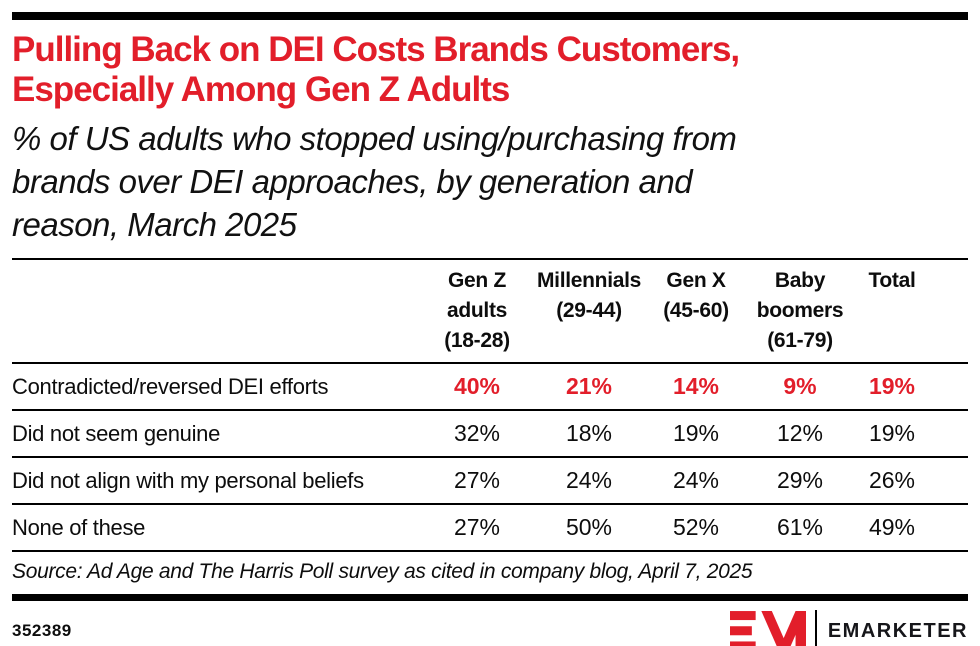 This screenshot has width=980, height=646. What do you see at coordinates (696, 386) in the screenshot?
I see `cell-value: 14%` at bounding box center [696, 386].